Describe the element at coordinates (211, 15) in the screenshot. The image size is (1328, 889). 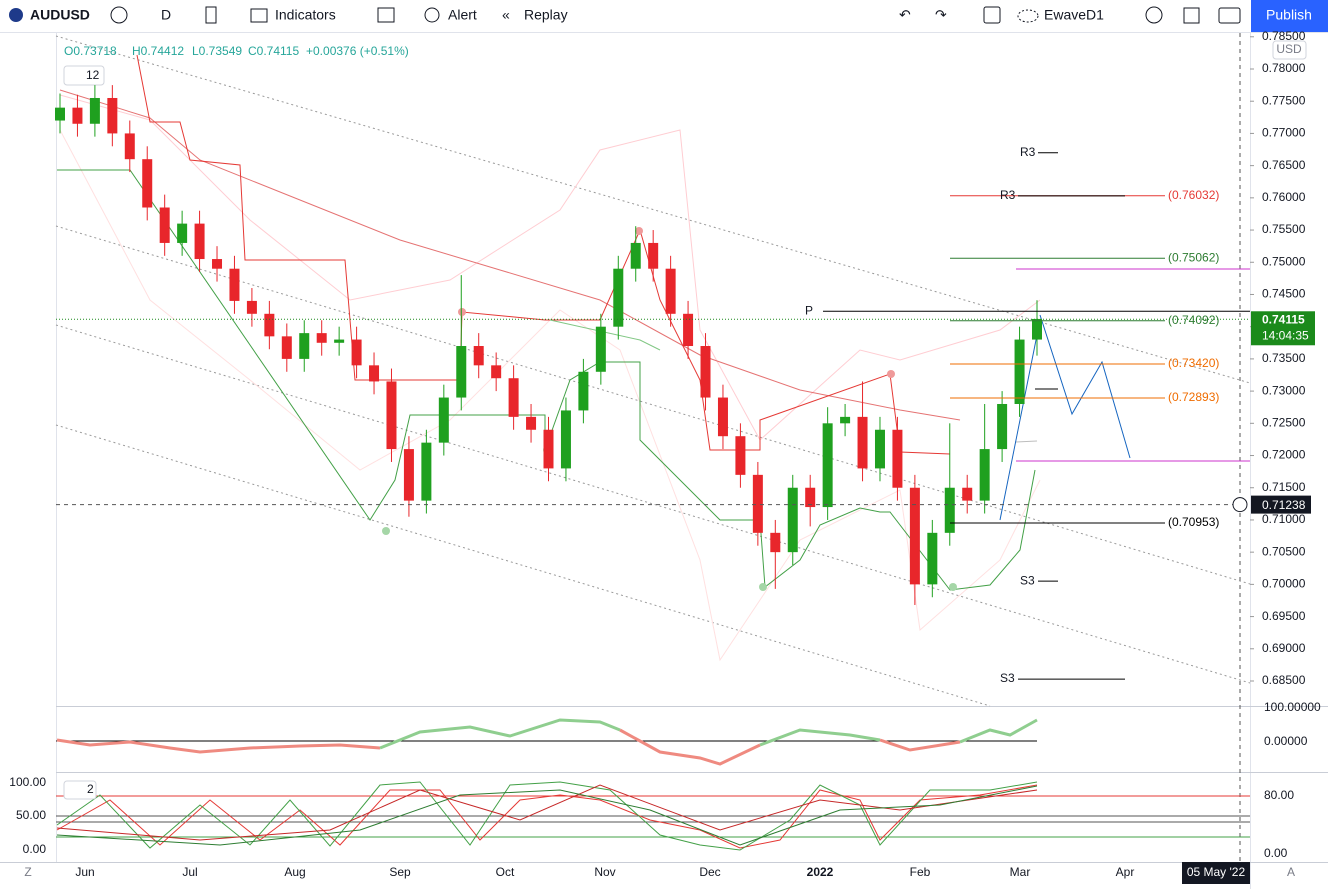
I see `chart-type` at that location.